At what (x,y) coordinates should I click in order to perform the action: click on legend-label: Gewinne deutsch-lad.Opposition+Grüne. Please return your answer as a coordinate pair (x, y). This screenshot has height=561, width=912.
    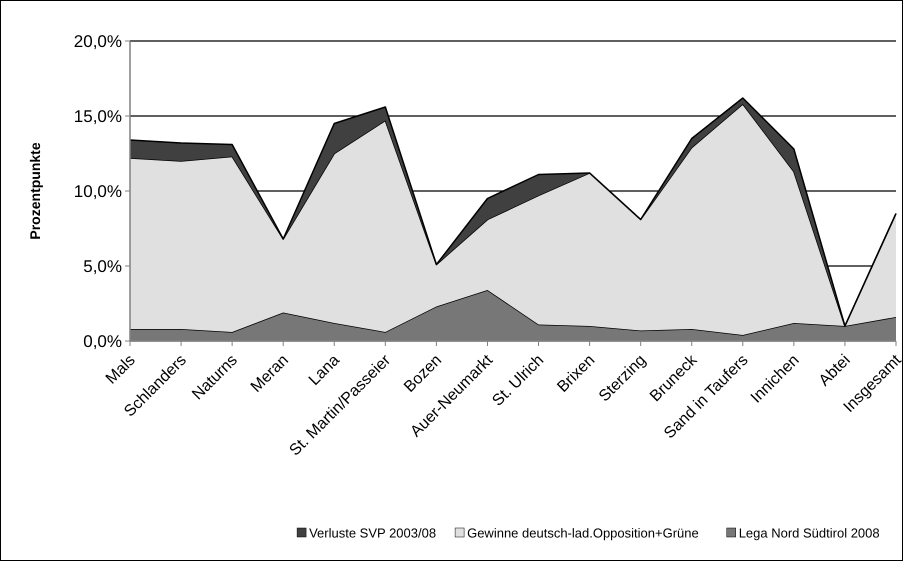
    Looking at the image, I should click on (583, 533).